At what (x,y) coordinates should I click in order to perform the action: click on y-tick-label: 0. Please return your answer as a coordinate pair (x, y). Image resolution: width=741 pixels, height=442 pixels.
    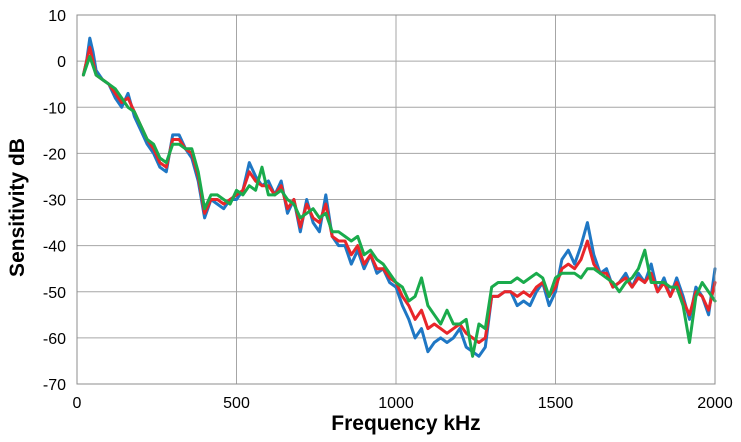
    Looking at the image, I should click on (61, 62).